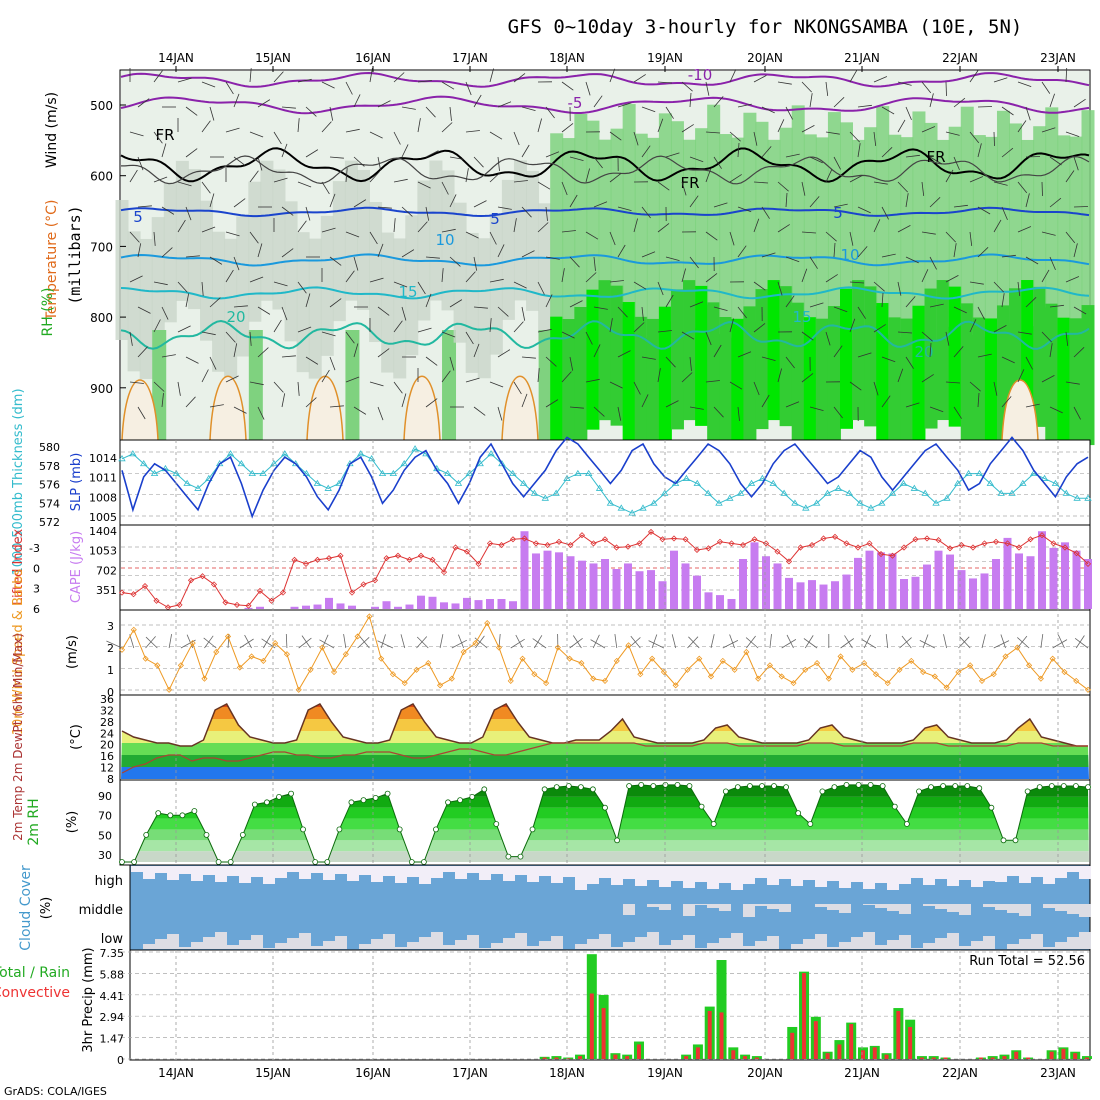 This screenshot has width=1100, height=1100. I want to click on precip-conv-bar, so click(591, 1026).